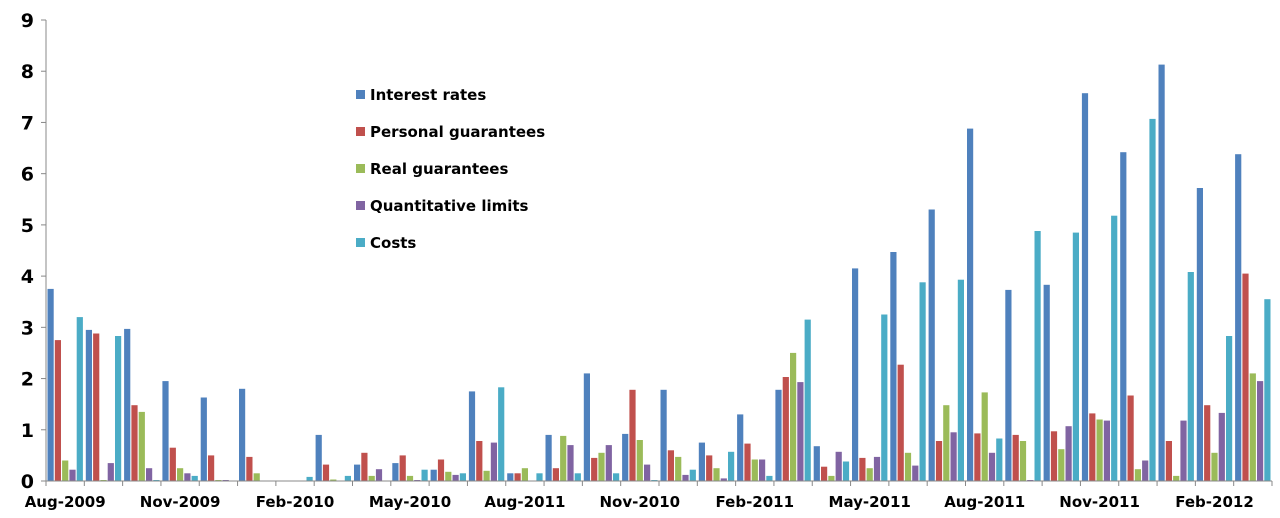 The height and width of the screenshot is (518, 1280). What do you see at coordinates (27, 175) in the screenshot?
I see `y-tick-label: 6` at bounding box center [27, 175].